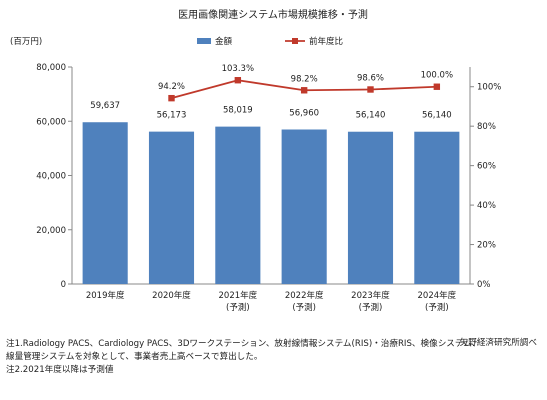  Describe the element at coordinates (489, 88) in the screenshot. I see `right-tick-label: 100%` at that location.